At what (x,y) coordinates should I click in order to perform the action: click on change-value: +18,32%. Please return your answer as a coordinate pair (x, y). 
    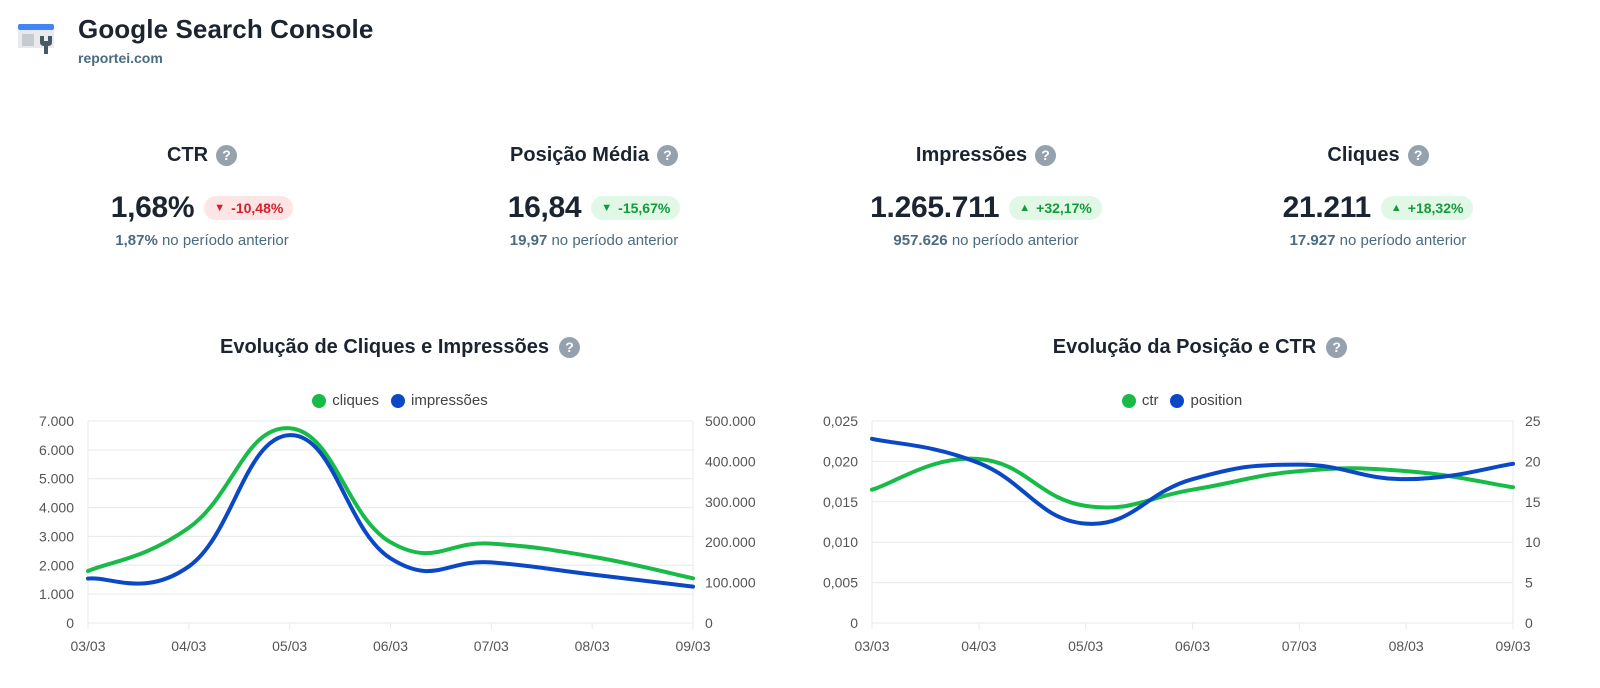
    Looking at the image, I should click on (1435, 208).